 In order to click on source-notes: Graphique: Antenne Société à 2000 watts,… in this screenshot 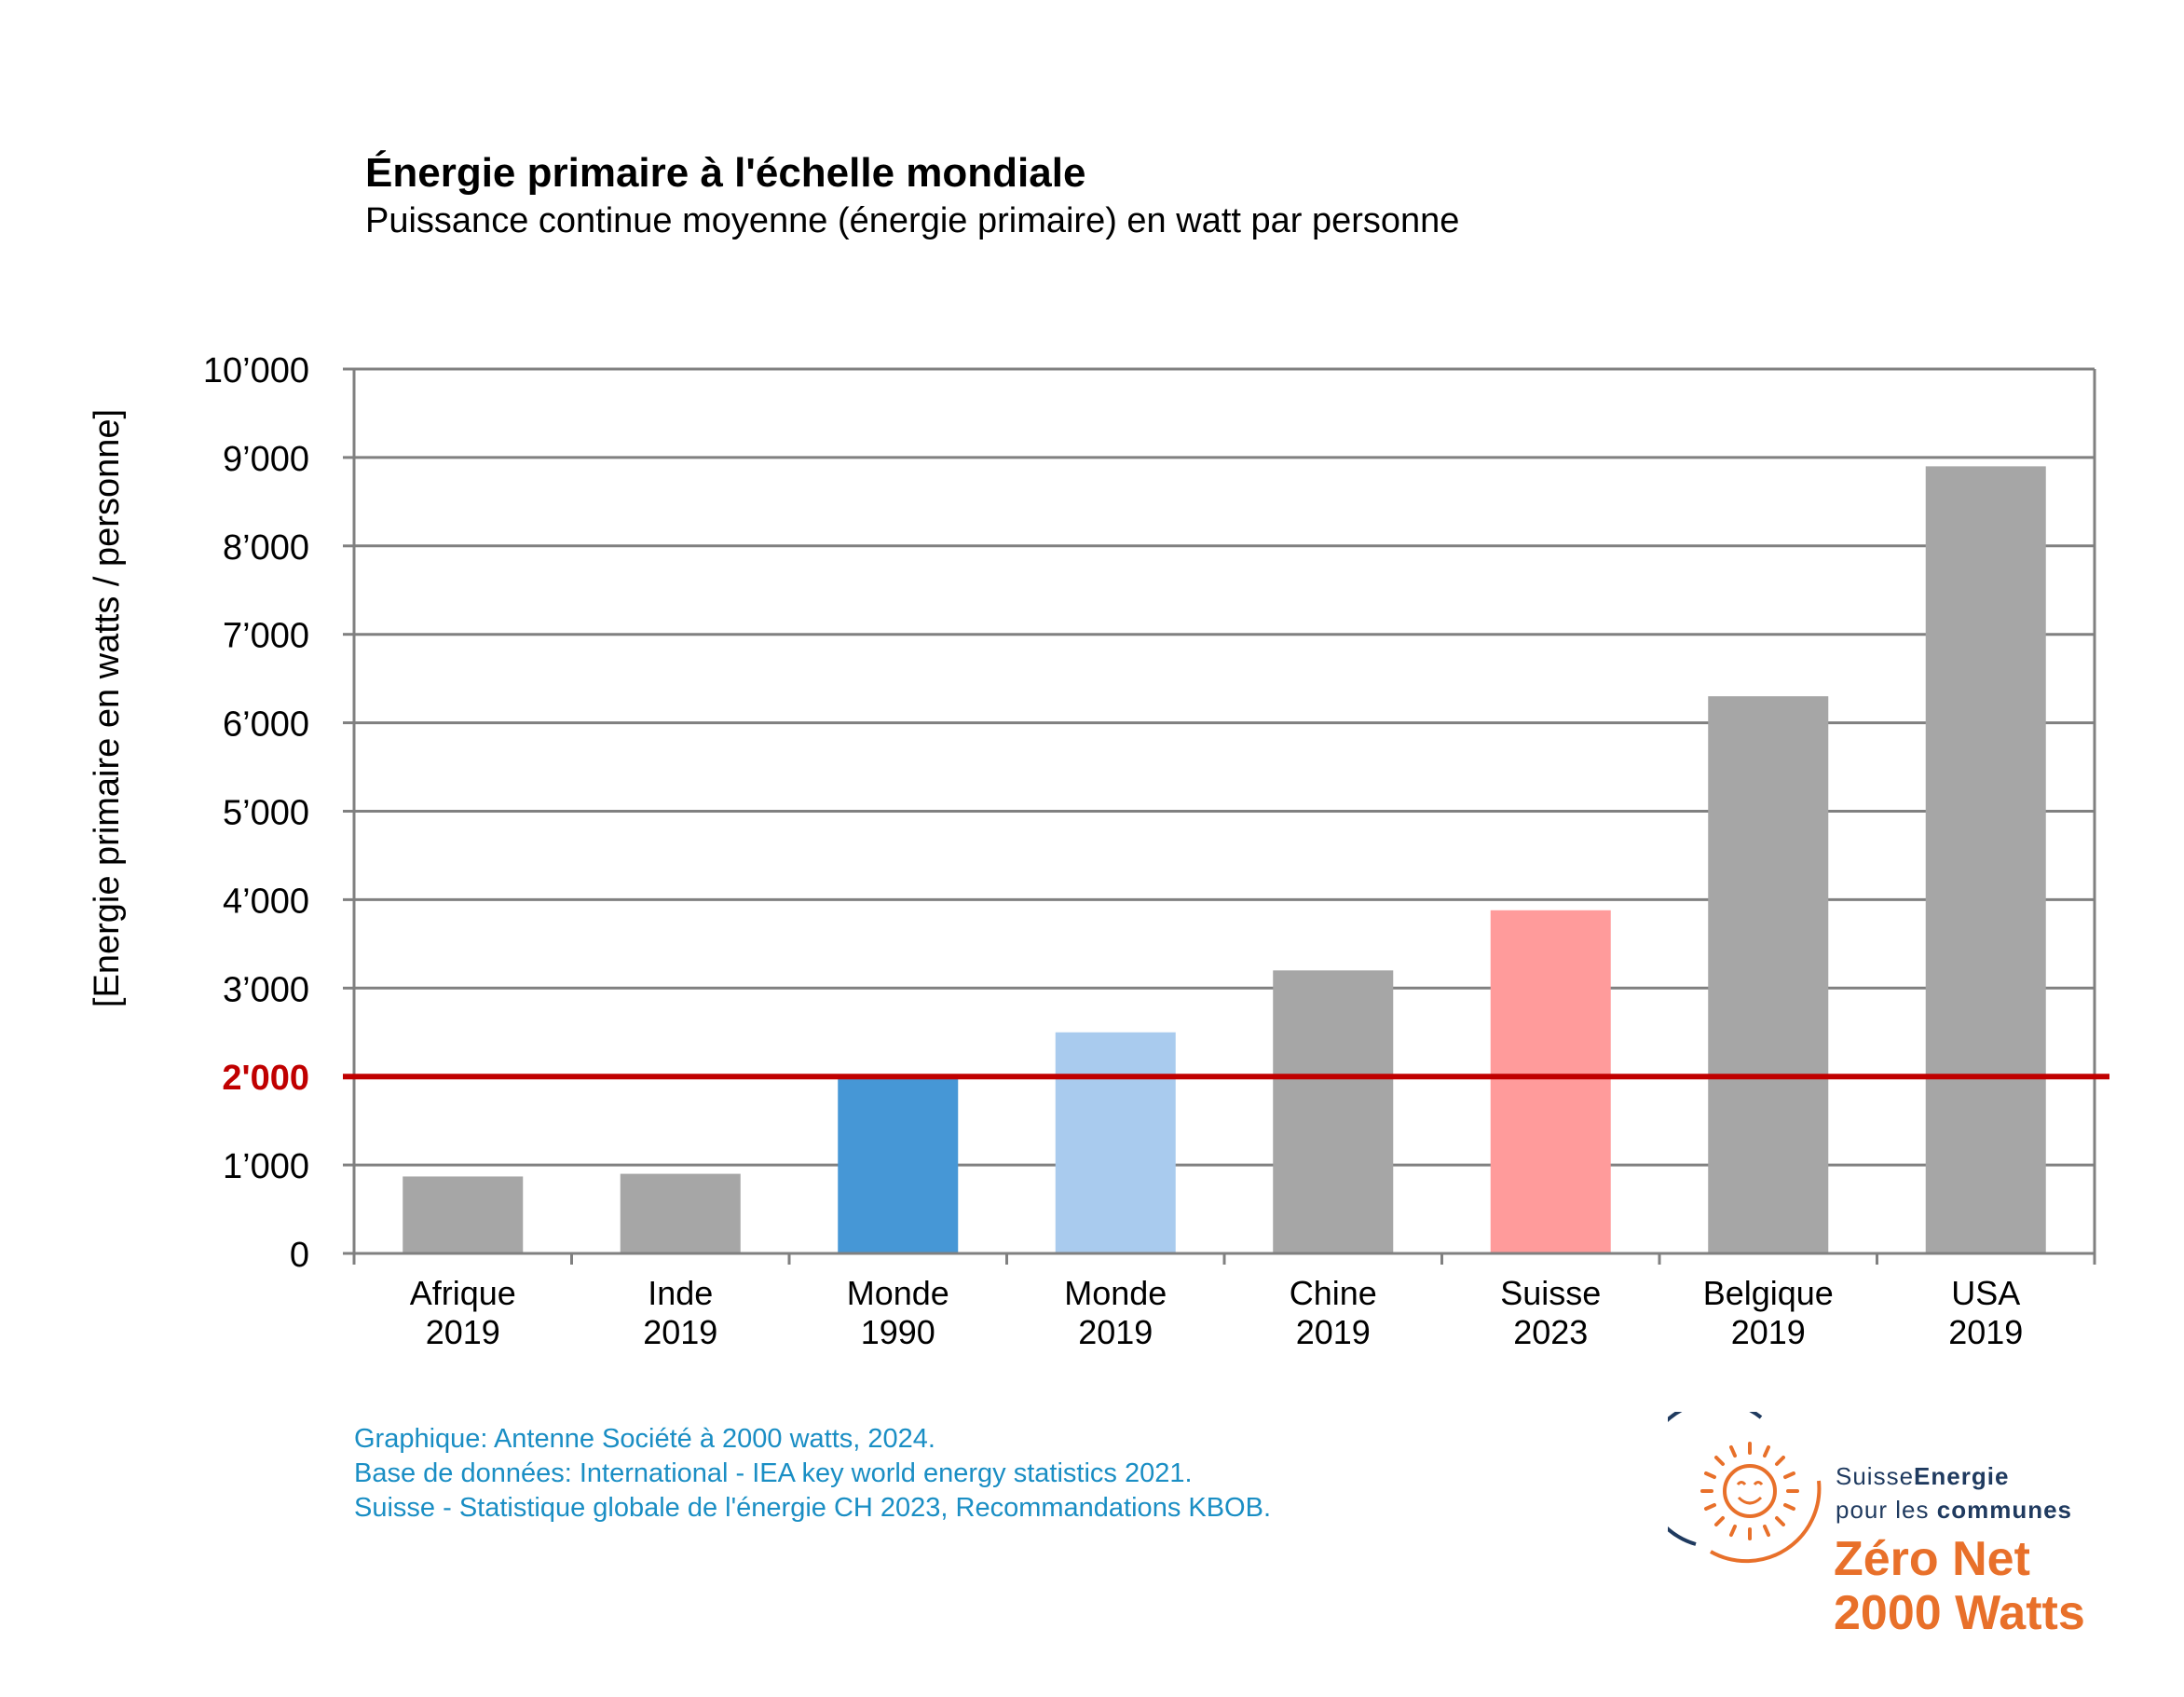, I will do `click(812, 1474)`.